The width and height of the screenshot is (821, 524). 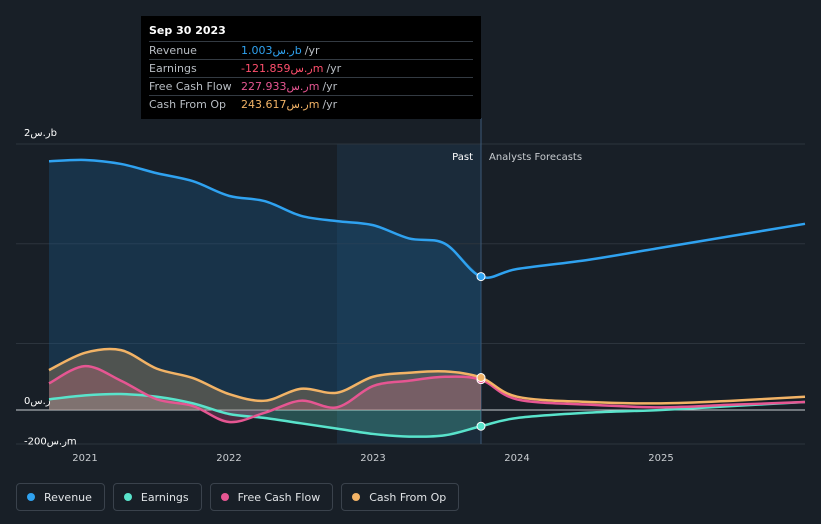 I want to click on tooltip-row-earnings: Earnings -121.859ر.سm /yr, so click(x=311, y=68).